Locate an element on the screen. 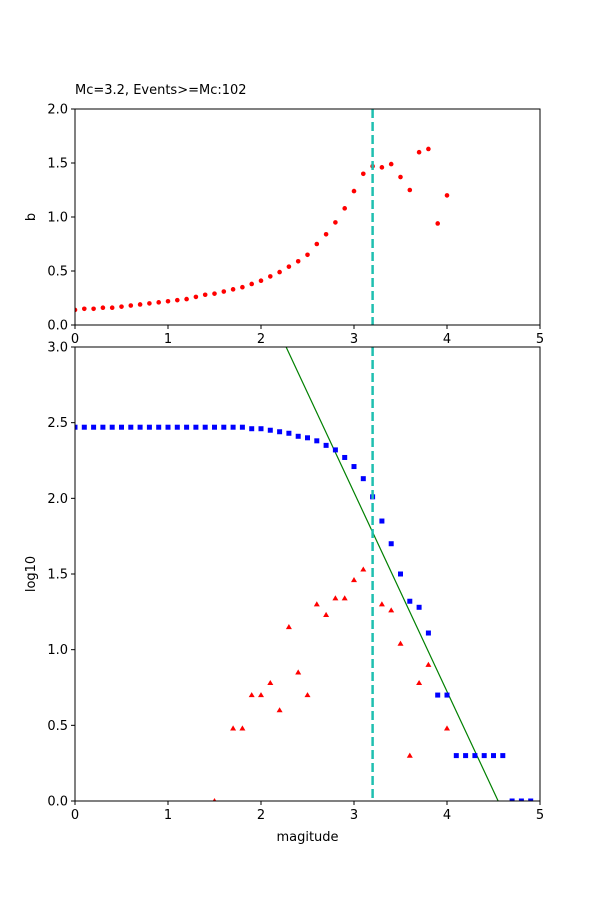 The width and height of the screenshot is (600, 900). top-chart-title: Mc=3.2, Events>=Mc:102 is located at coordinates (161, 90).